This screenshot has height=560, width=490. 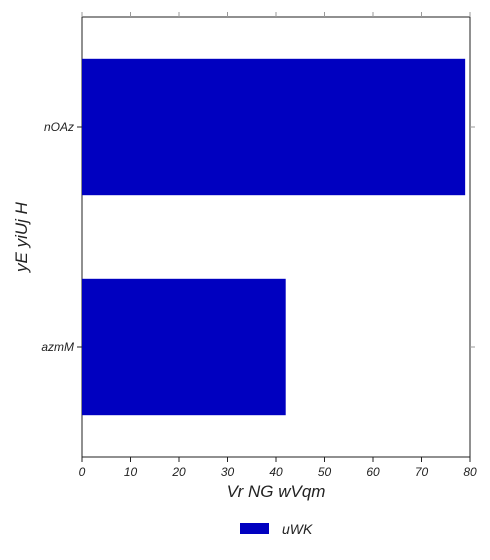 What do you see at coordinates (254, 528) in the screenshot?
I see `legend-swatch` at bounding box center [254, 528].